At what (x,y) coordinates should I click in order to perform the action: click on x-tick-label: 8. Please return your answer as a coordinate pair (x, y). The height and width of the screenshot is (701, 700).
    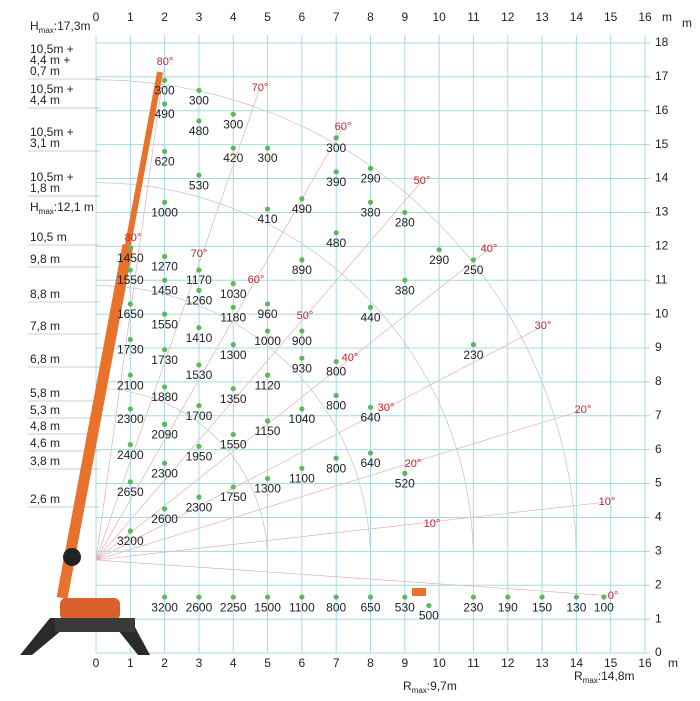
    Looking at the image, I should click on (370, 663).